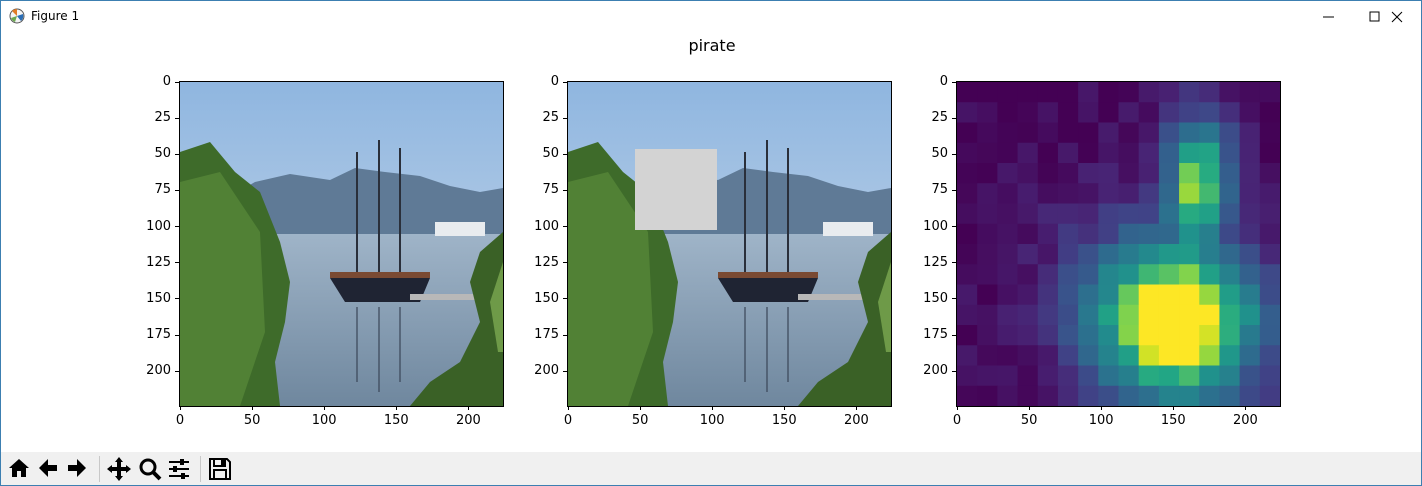  What do you see at coordinates (546, 298) in the screenshot?
I see `y-tick-label: 150` at bounding box center [546, 298].